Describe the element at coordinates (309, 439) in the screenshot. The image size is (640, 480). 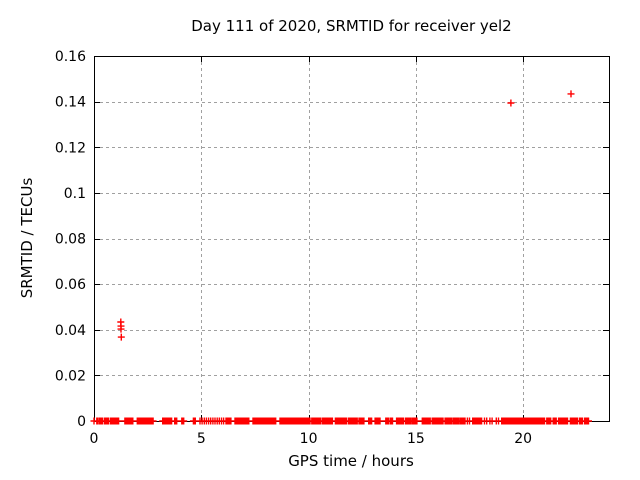
I see `x-tick-label: 10` at that location.